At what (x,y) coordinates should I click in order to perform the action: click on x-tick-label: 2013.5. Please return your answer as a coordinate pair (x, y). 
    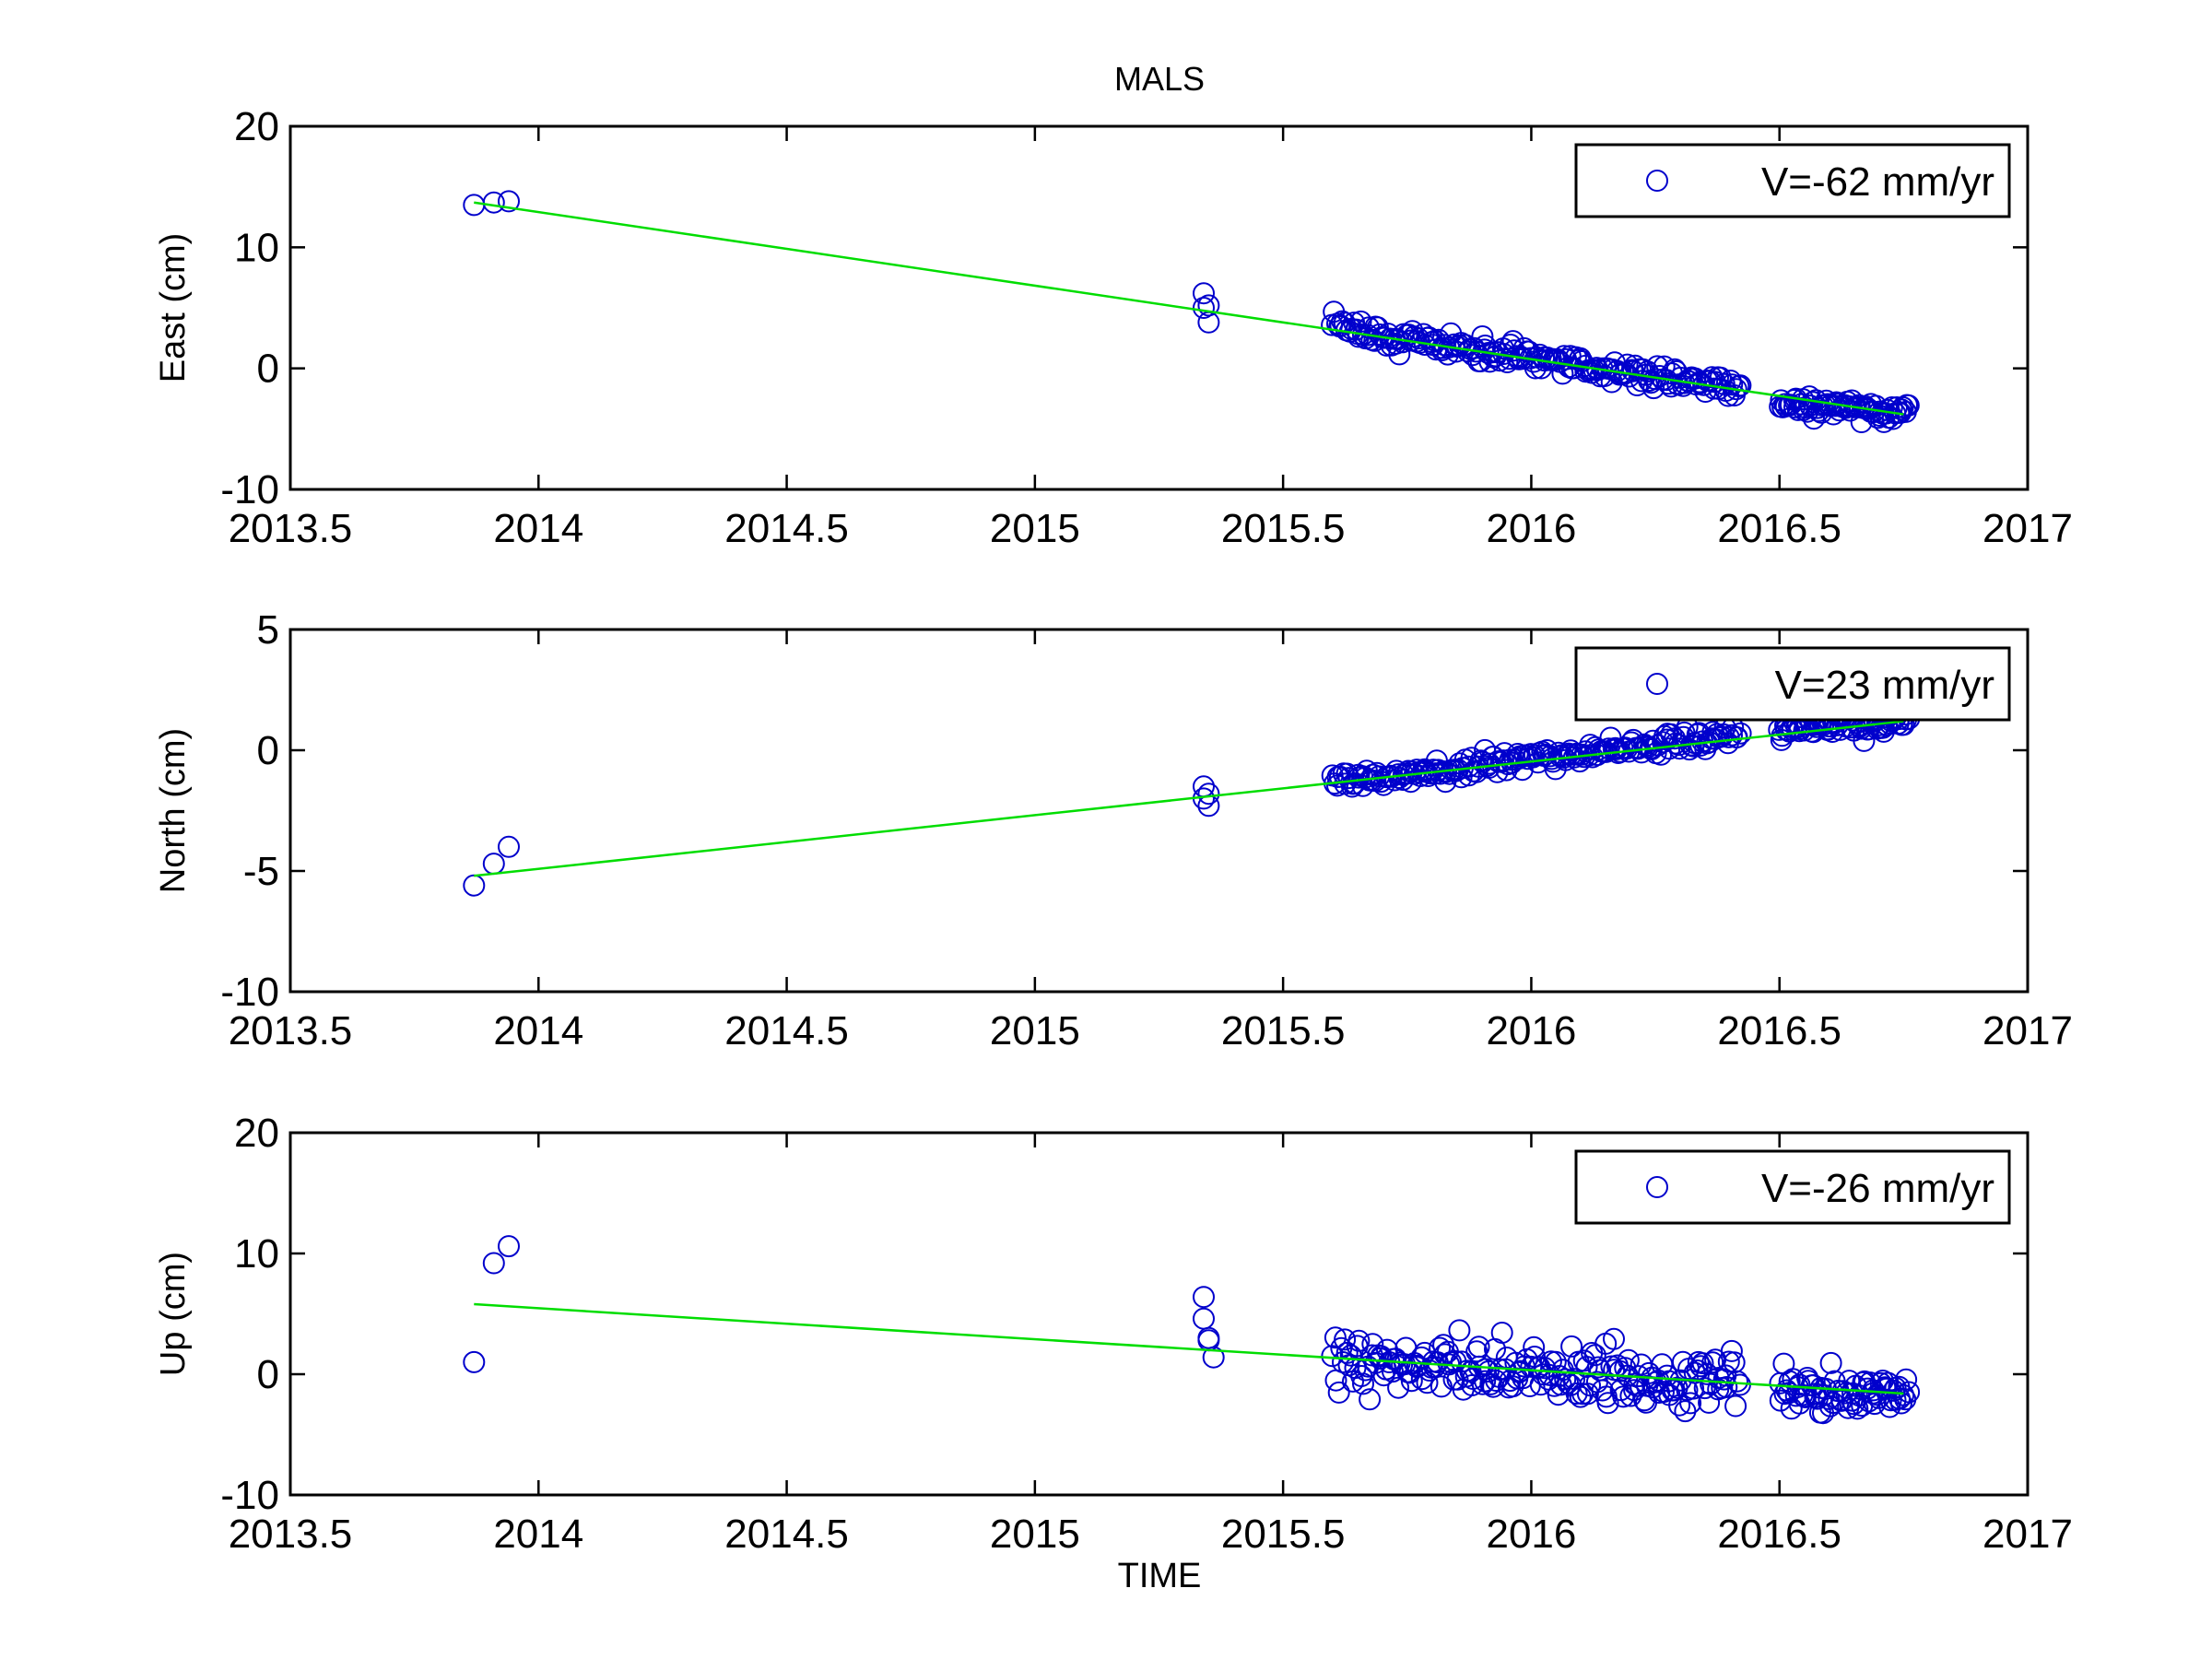
    Looking at the image, I should click on (291, 1030).